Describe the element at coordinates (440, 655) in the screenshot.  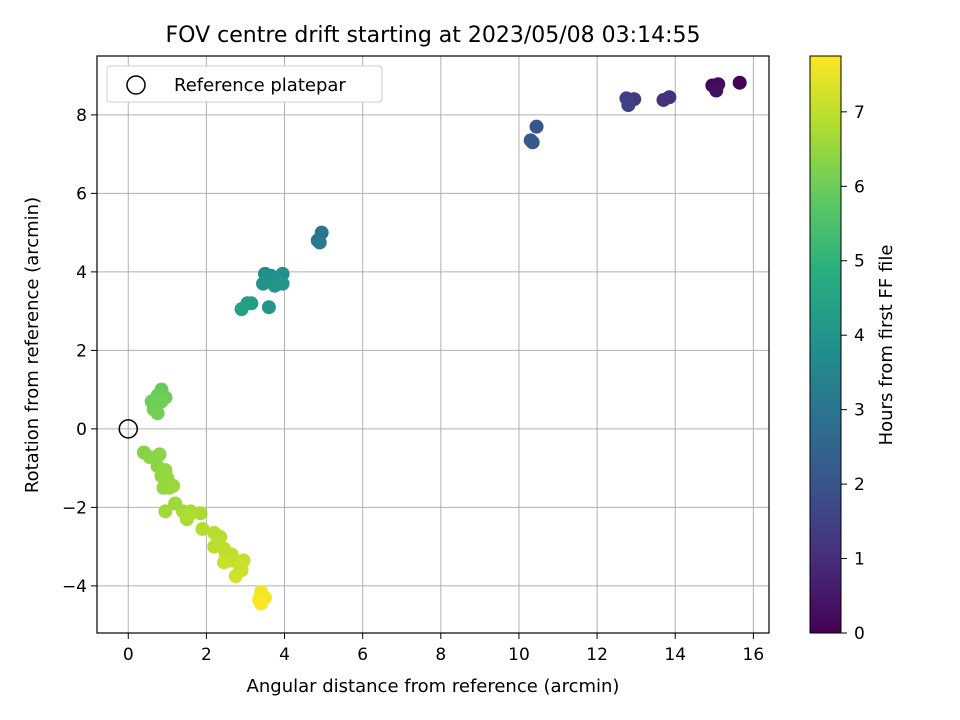
I see `x-tick-label: 8` at that location.